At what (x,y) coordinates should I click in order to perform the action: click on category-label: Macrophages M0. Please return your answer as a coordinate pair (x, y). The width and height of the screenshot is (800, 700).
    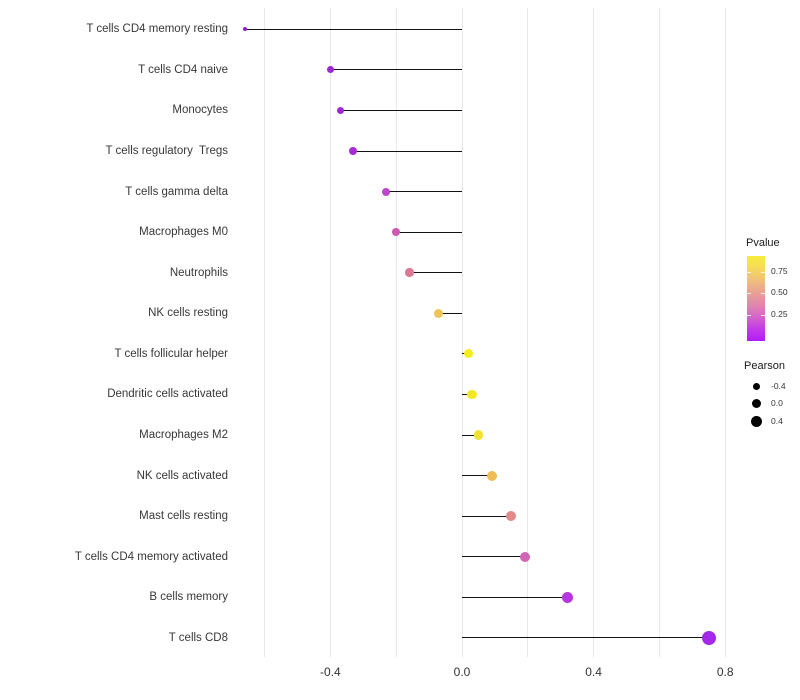
    Looking at the image, I should click on (183, 232).